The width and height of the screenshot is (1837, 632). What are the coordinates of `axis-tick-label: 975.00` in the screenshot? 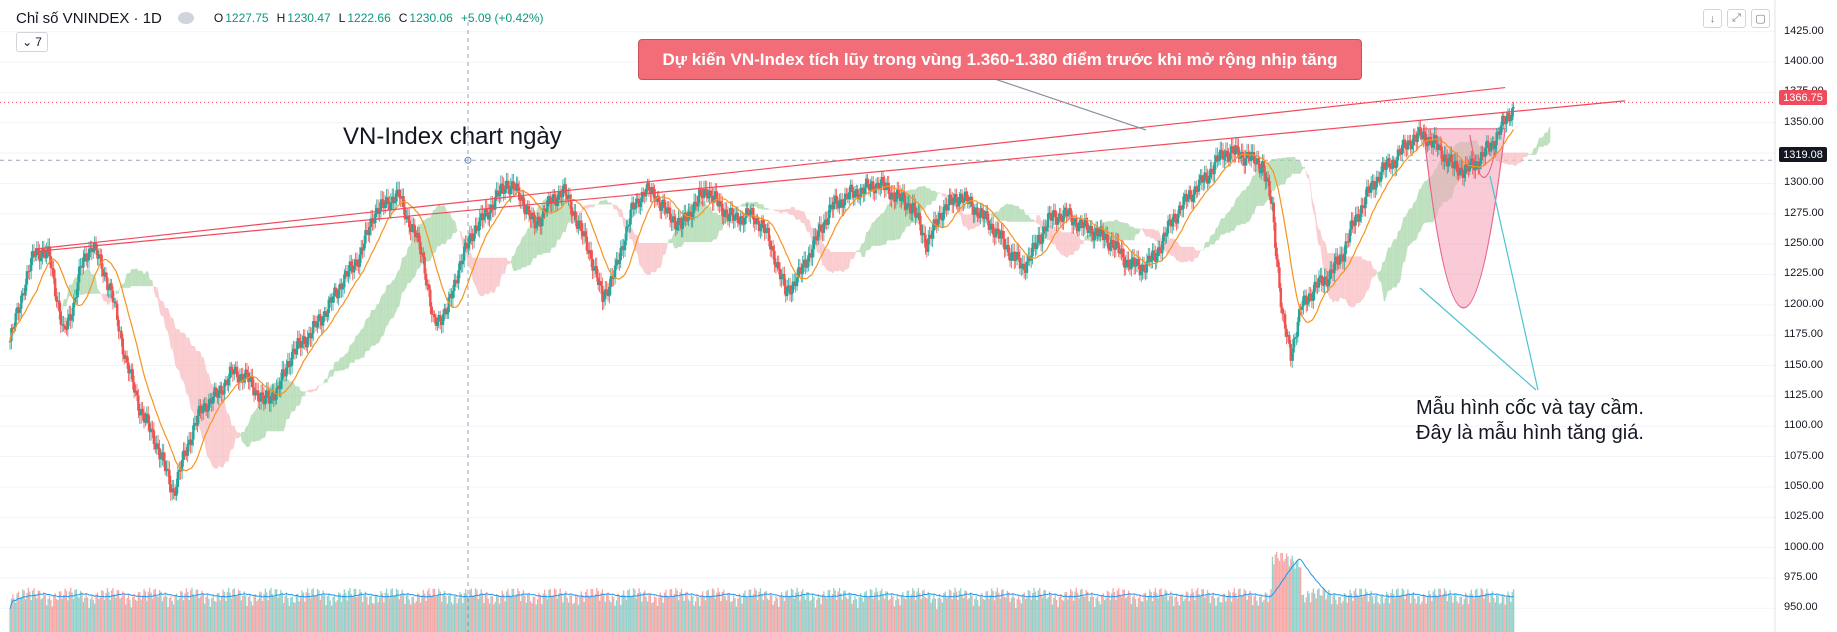 It's located at (1801, 576).